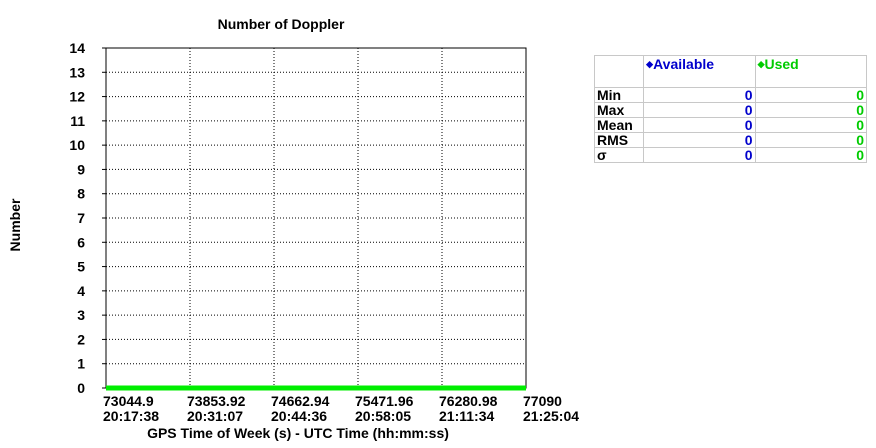 This screenshot has width=876, height=448. Describe the element at coordinates (77, 97) in the screenshot. I see `y-tick-label: 12` at that location.